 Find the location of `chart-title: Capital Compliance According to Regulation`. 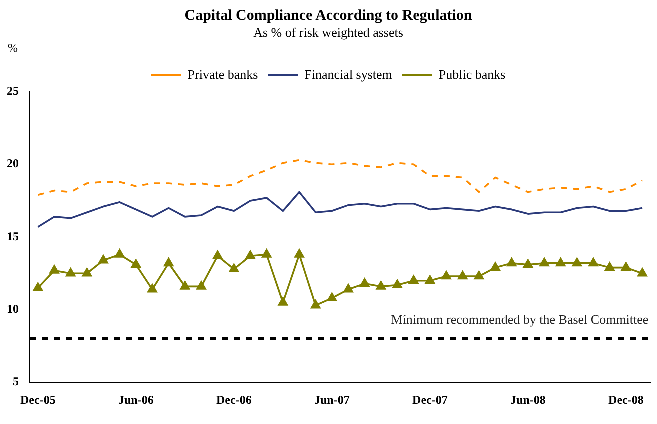

chart-title: Capital Compliance According to Regulation is located at coordinates (329, 16).